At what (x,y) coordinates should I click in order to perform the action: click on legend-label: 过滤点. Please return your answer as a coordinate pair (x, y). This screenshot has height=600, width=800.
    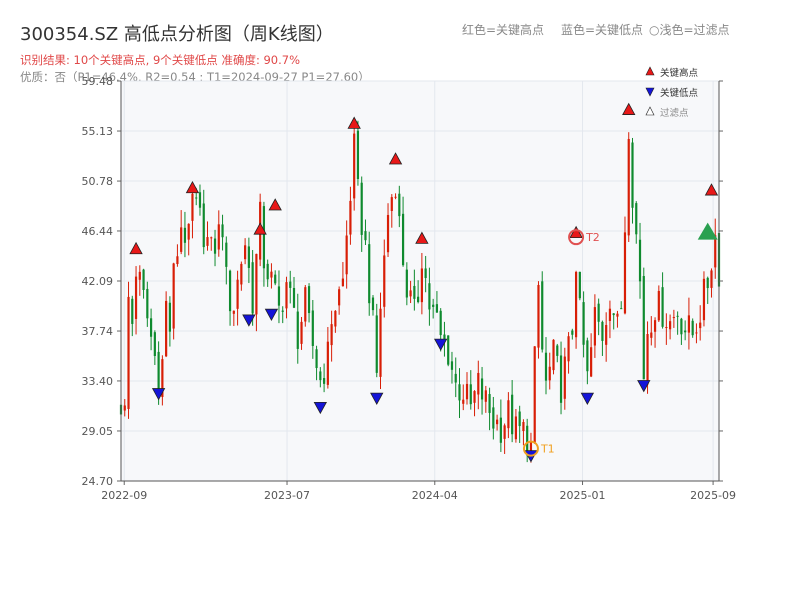
    Looking at the image, I should click on (674, 113).